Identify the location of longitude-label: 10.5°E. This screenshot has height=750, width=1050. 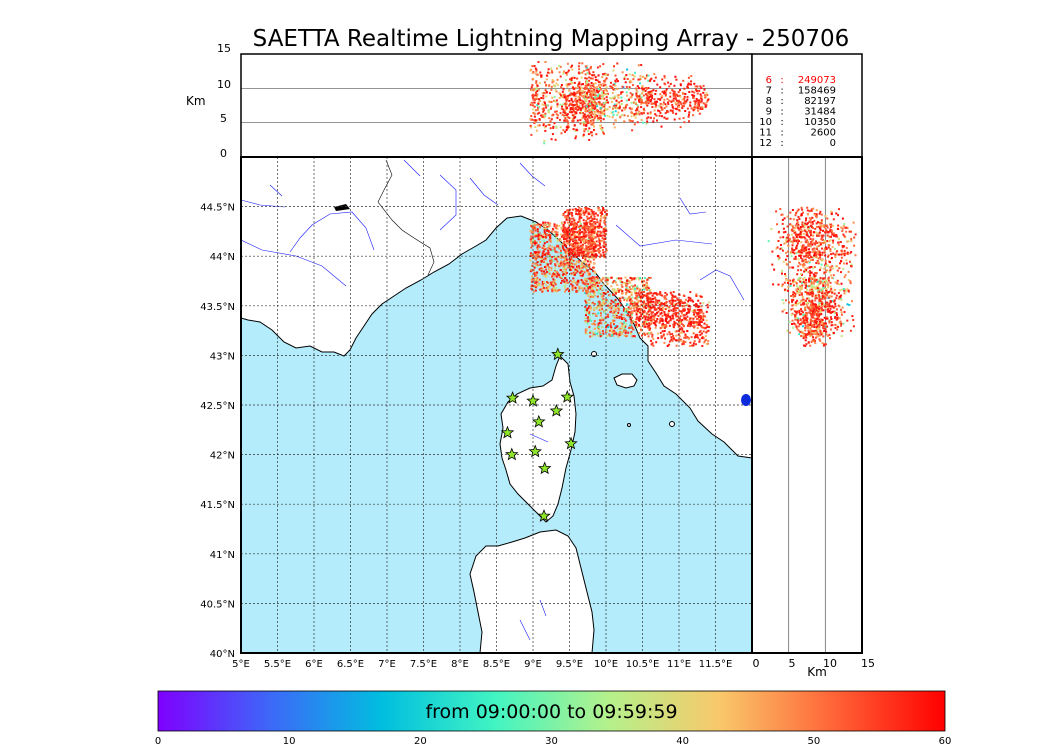
(643, 664).